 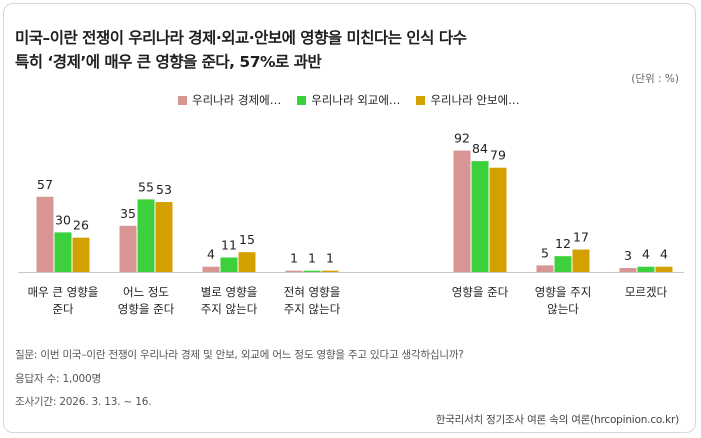 I want to click on chart-title: 미국–이란 전쟁이 우리나라 경제·외교·안보에 영향을 미친다는 인식 다수, so click(x=241, y=38).